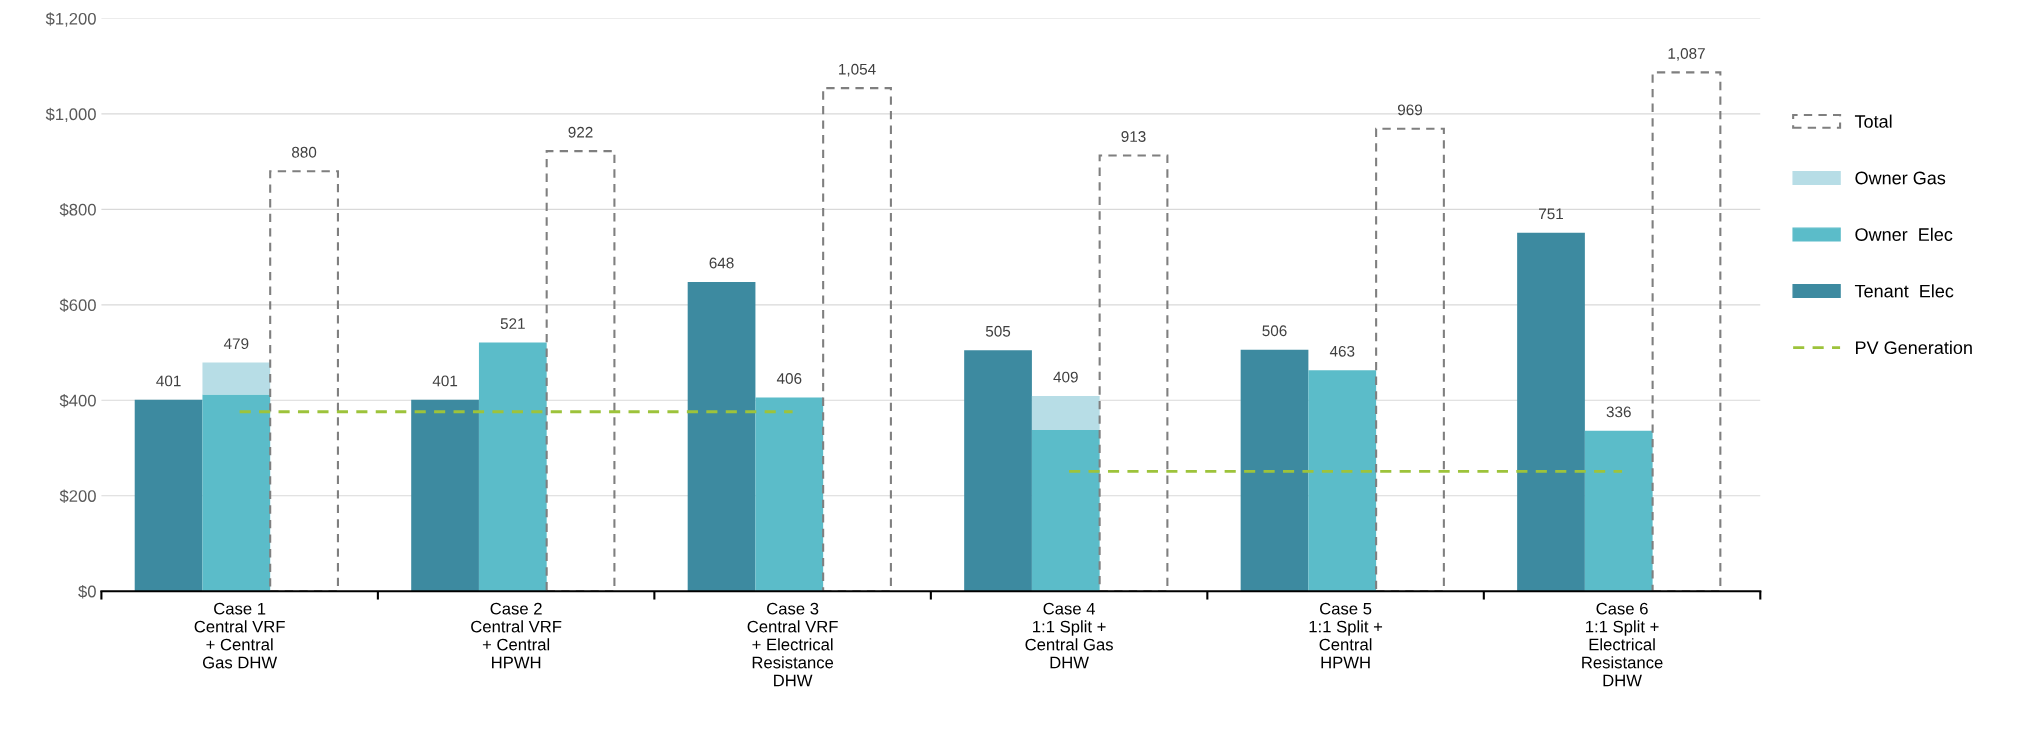  I want to click on y-tick-label: $600, so click(77, 305).